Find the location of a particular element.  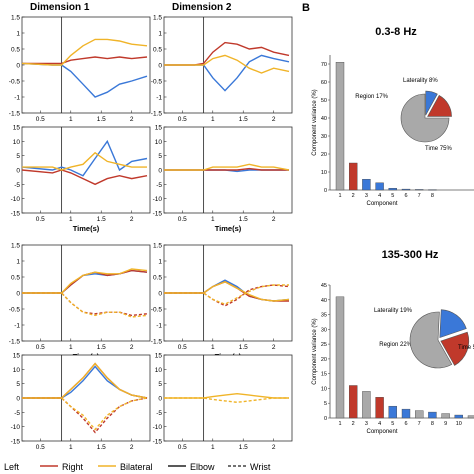

legend-label-wrist: Wrist is located at coordinates (260, 467).